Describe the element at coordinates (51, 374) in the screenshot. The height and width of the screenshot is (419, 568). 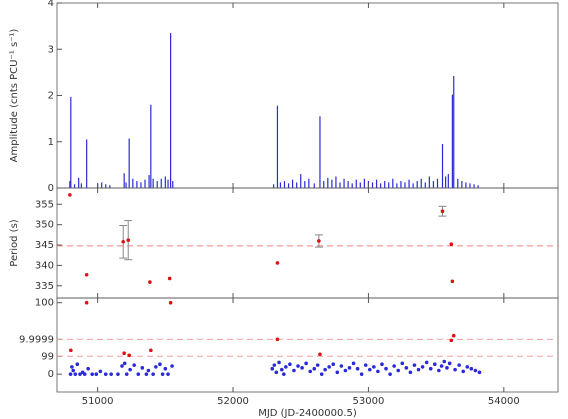
I see `y-tick-label: 0` at that location.